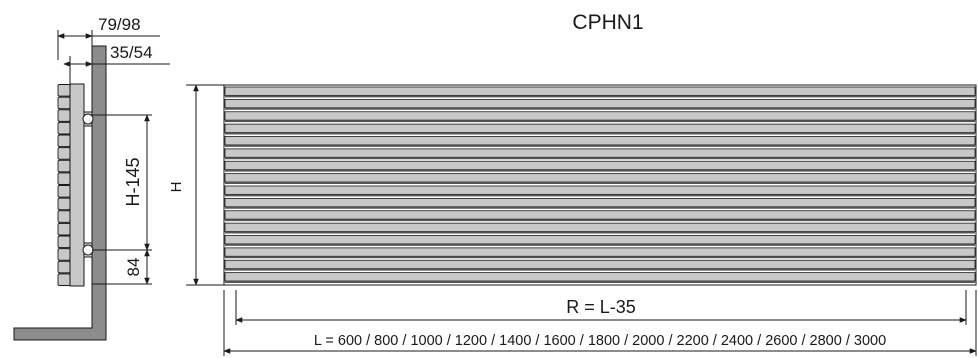  Describe the element at coordinates (176, 187) in the screenshot. I see `height-label: H` at that location.